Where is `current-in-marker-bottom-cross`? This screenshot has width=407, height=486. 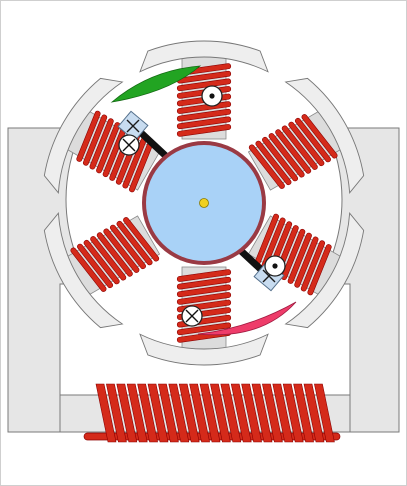
current-in-marker-bottom-cross is located at coordinates (192, 316).